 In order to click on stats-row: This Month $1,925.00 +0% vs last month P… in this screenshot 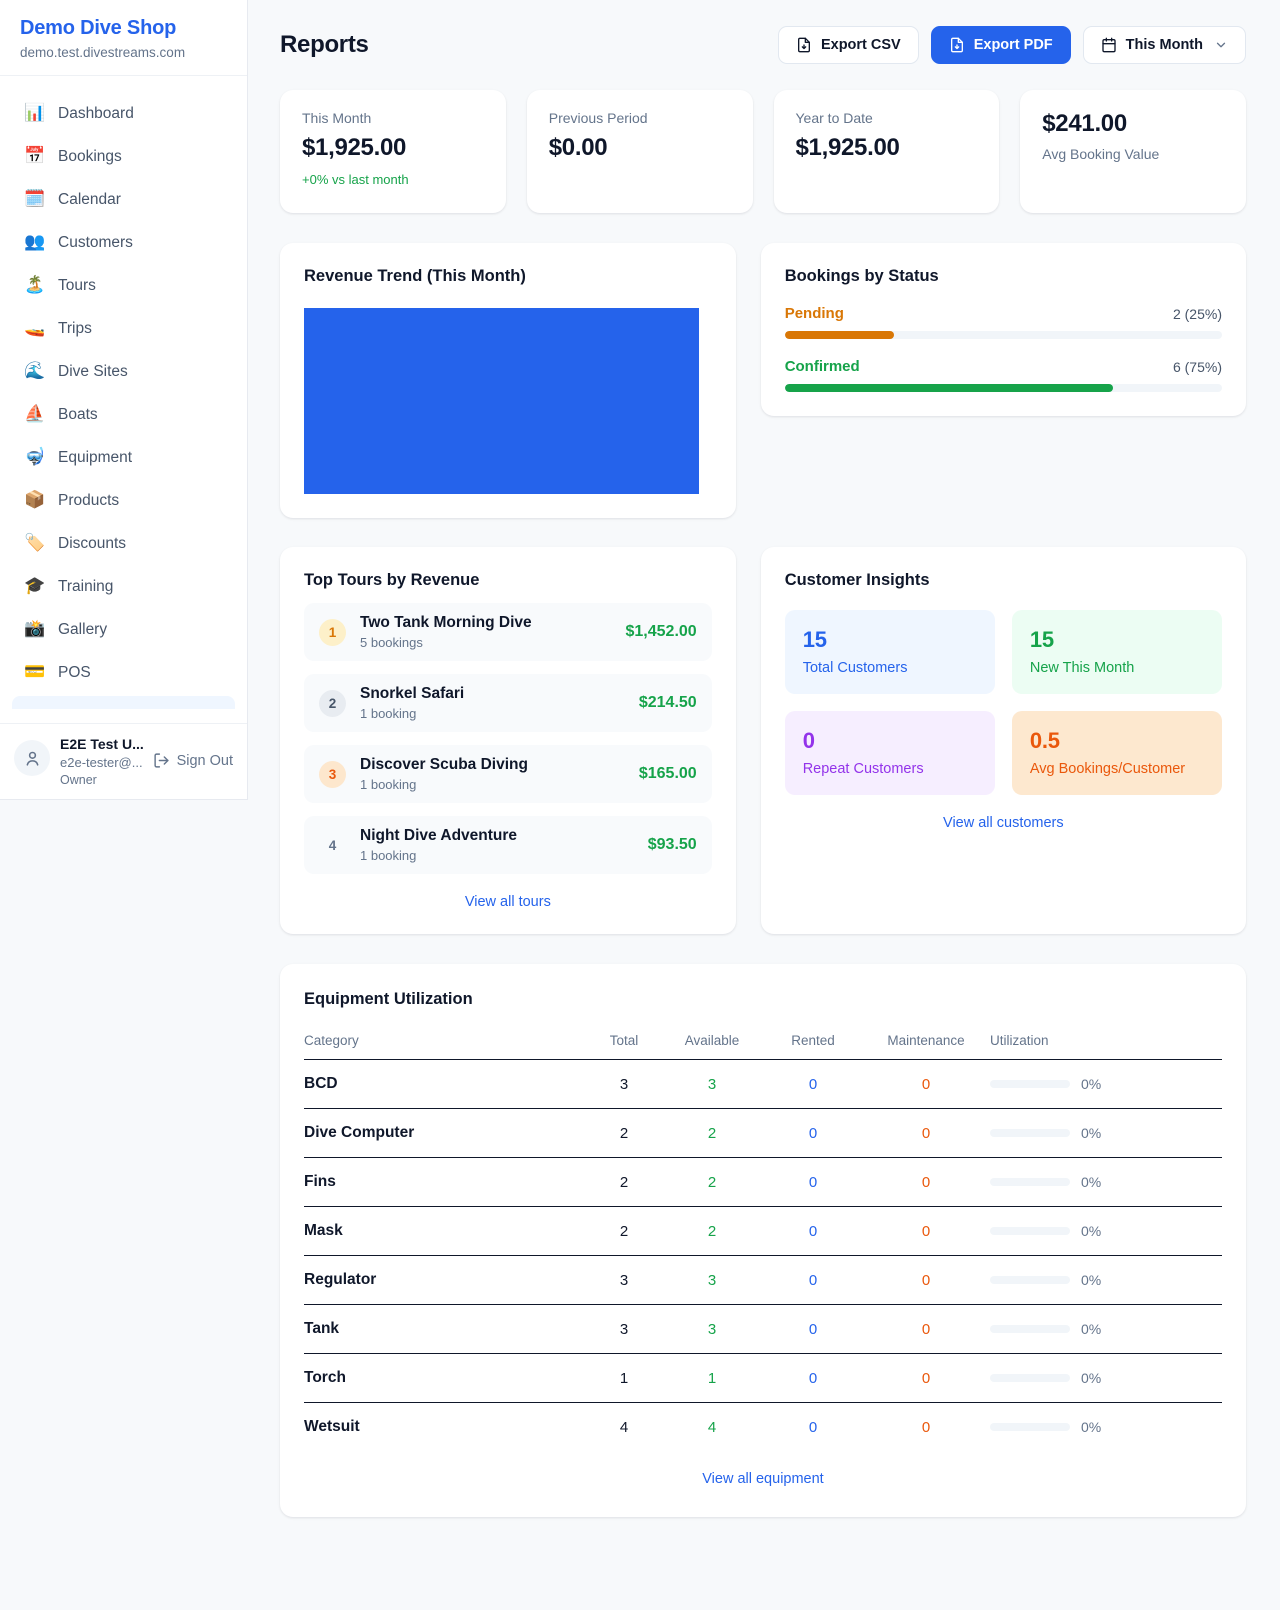, I will do `click(763, 151)`.